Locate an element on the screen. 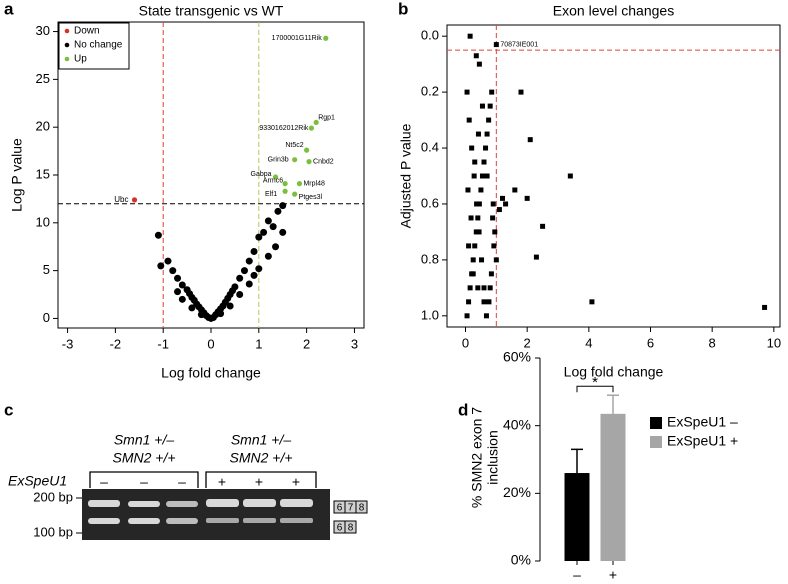  band-box is located at coordinates (361, 507).